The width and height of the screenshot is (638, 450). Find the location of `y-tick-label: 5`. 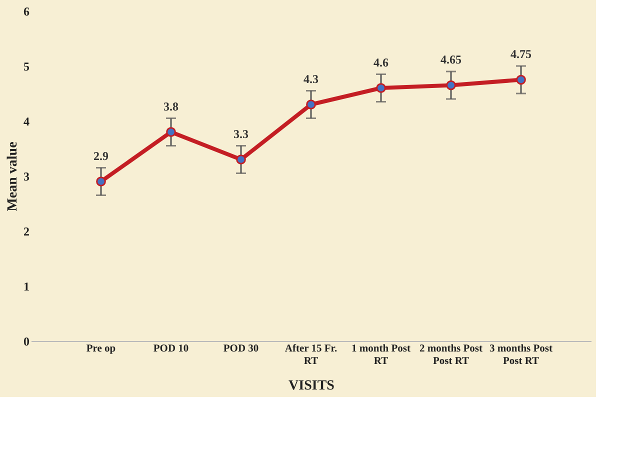

y-tick-label: 5 is located at coordinates (27, 67).